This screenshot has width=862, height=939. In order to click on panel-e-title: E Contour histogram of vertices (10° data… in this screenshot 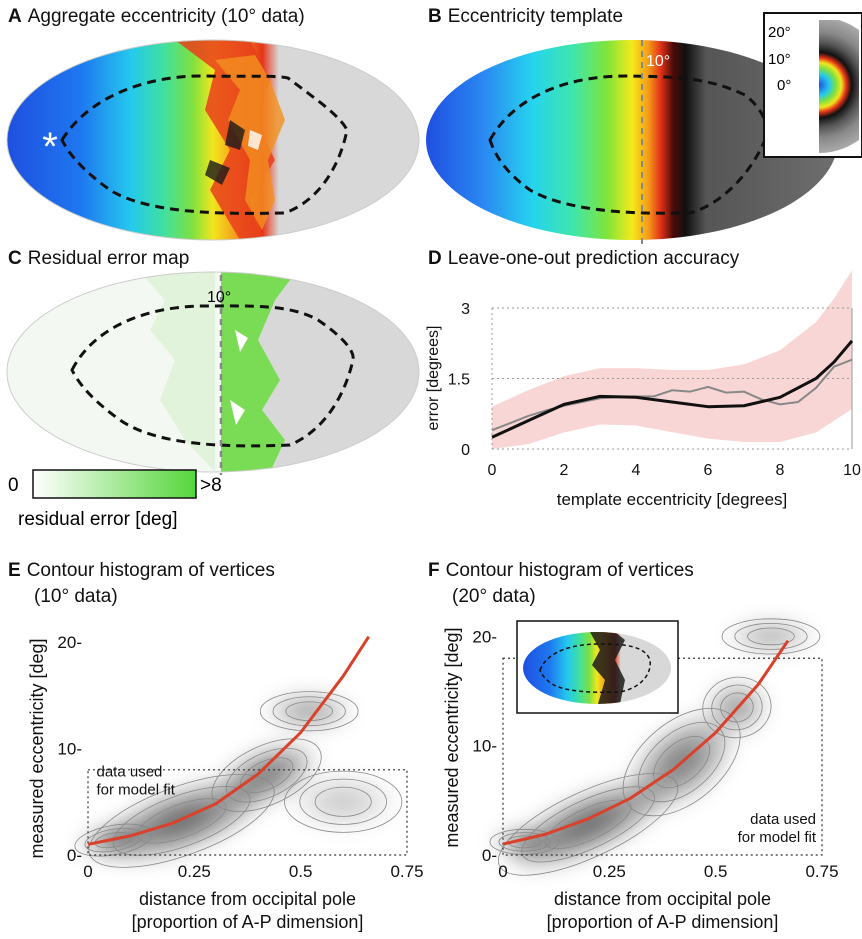, I will do `click(141, 583)`.